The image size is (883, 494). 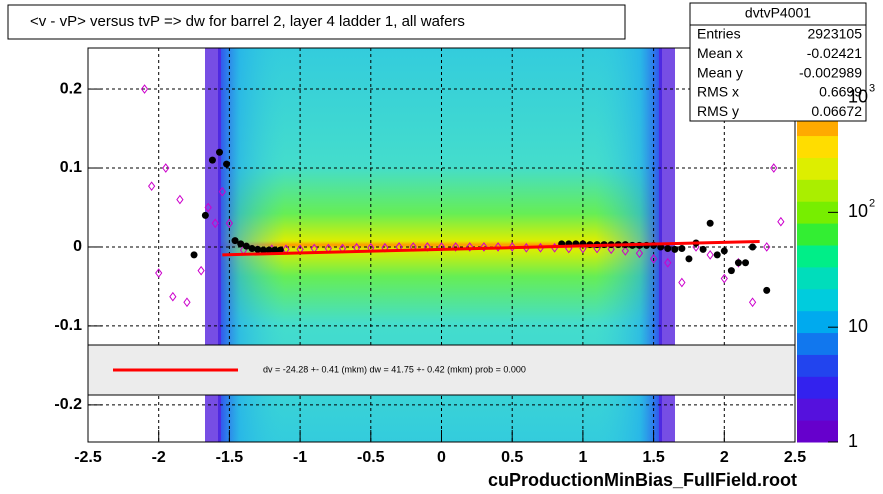 What do you see at coordinates (68, 404) in the screenshot?
I see `y-tick-label: -0.2` at bounding box center [68, 404].